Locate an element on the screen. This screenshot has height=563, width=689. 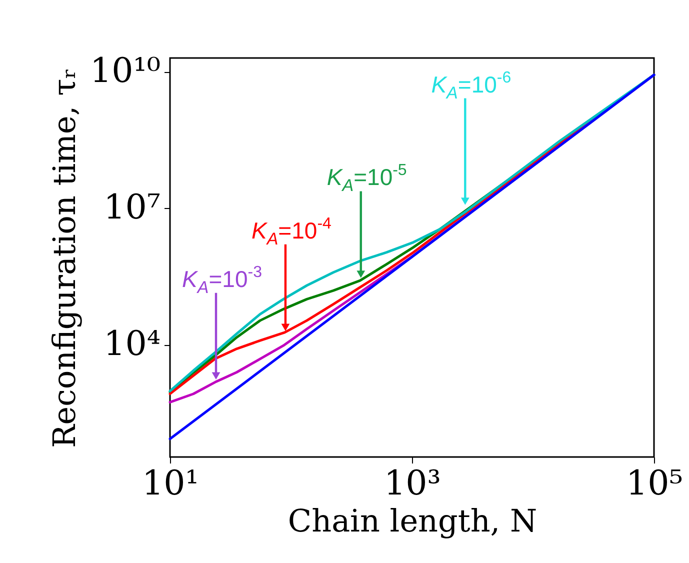
x-axis-title: Chain length, N is located at coordinates (413, 522).